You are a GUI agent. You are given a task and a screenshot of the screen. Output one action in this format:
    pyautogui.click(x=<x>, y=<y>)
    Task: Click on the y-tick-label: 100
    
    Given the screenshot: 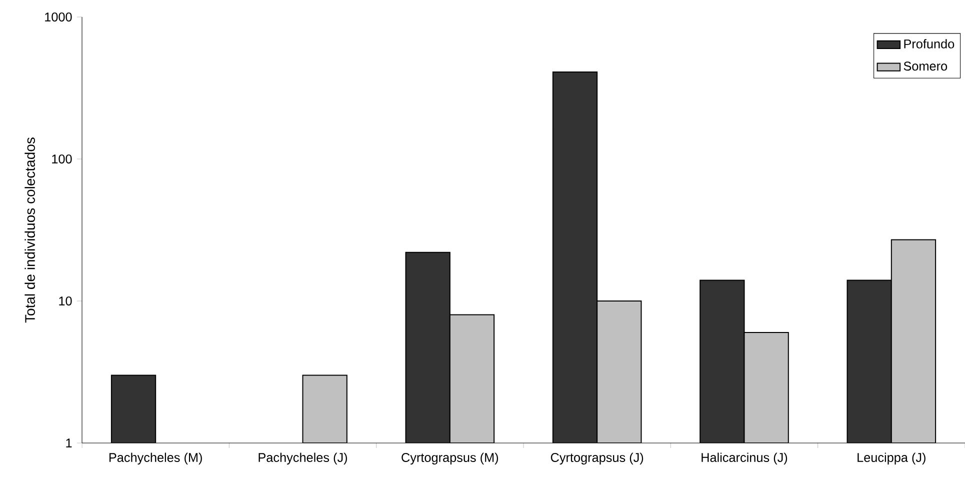 What is the action you would take?
    pyautogui.click(x=62, y=159)
    